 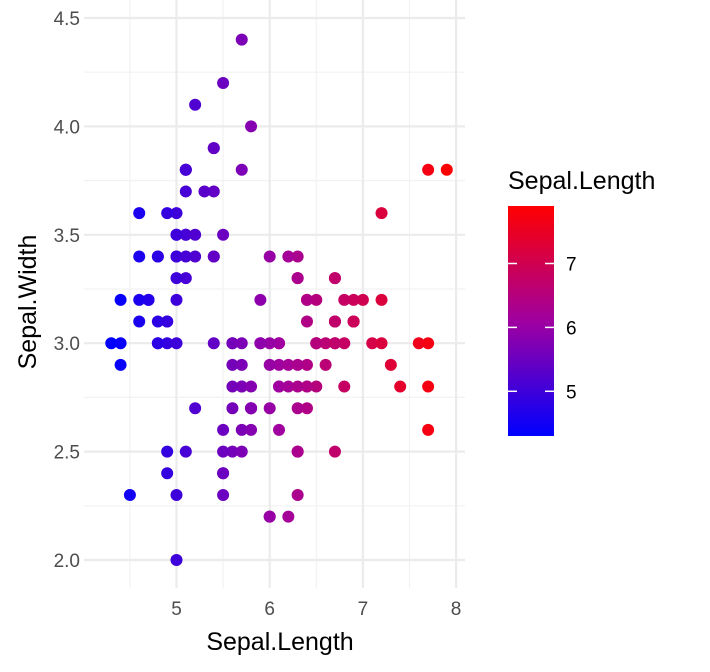 What do you see at coordinates (542, 329) in the screenshot?
I see `legend-ticks: 5 6 7` at bounding box center [542, 329].